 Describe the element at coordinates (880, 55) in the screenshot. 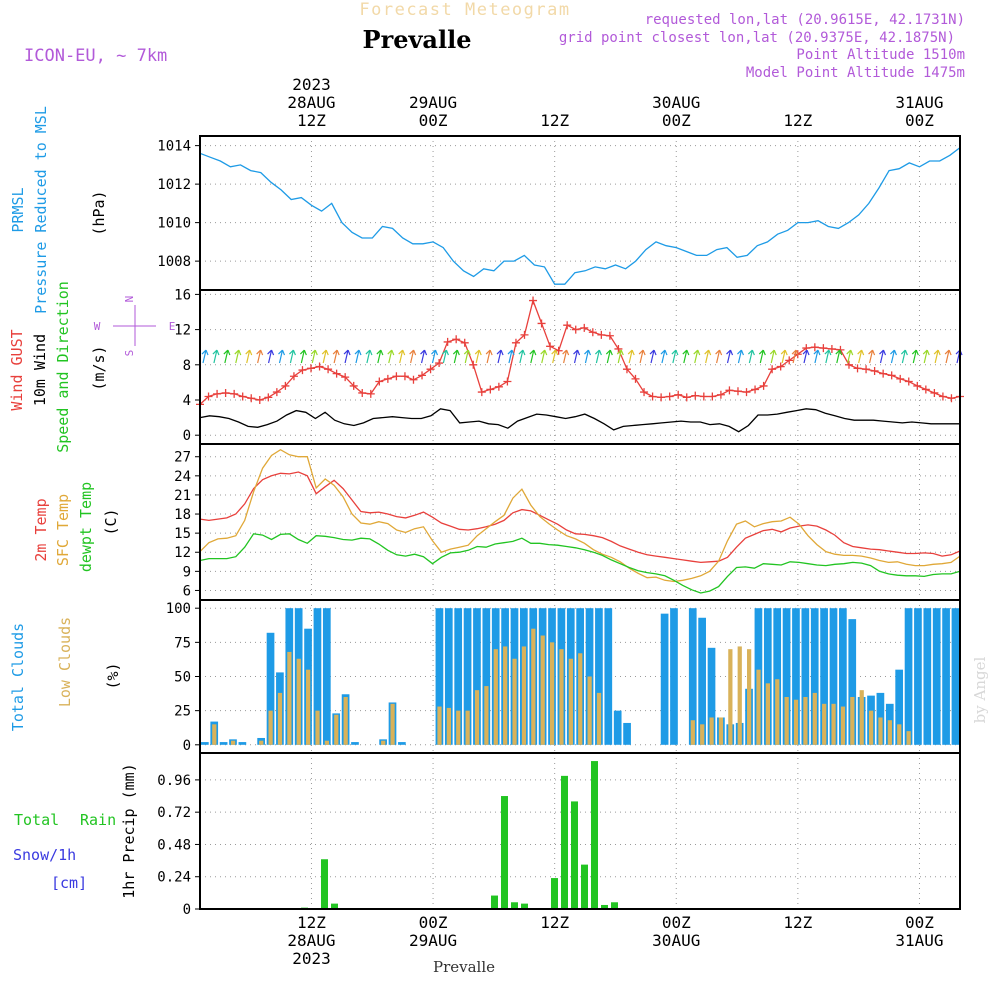

I see `point-altitude: Point Altitude 1510m` at that location.